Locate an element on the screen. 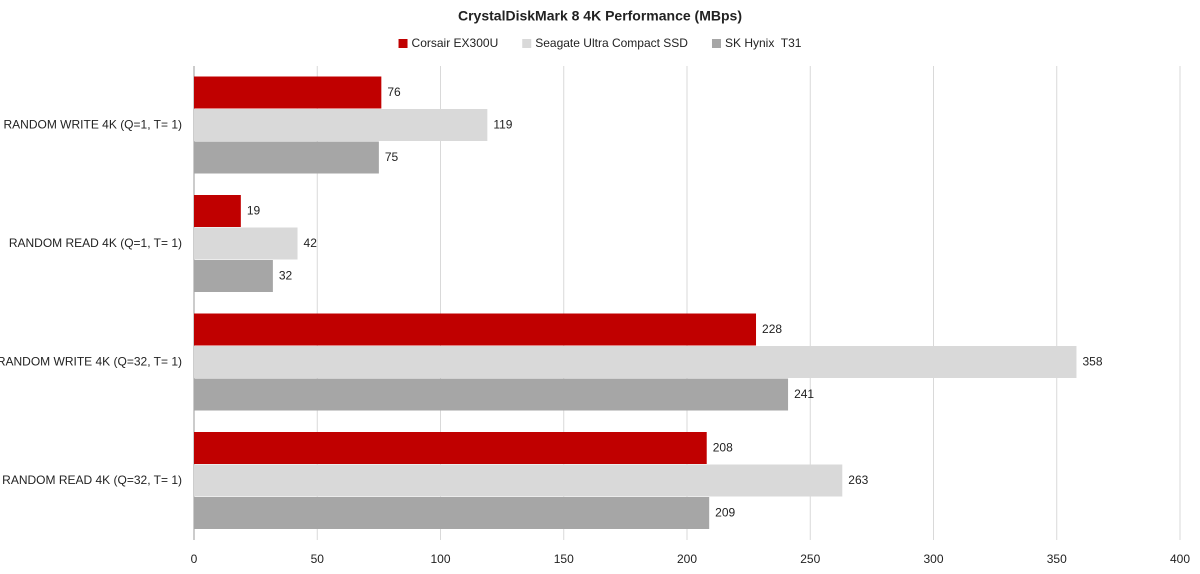 This screenshot has height=574, width=1200. data-label: 241 is located at coordinates (804, 394).